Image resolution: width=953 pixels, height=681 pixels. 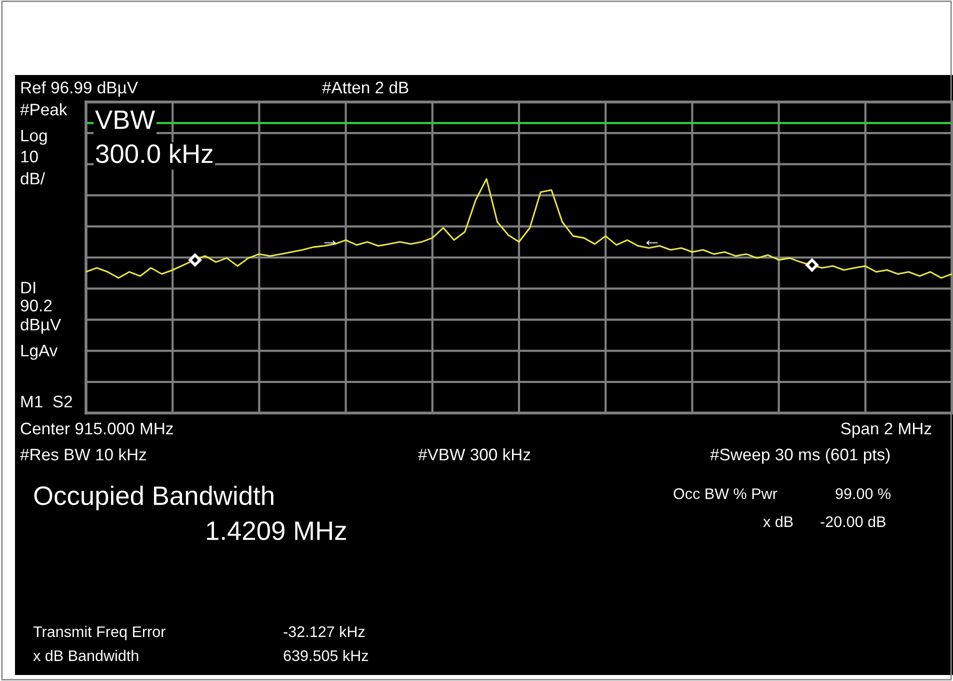 What do you see at coordinates (41, 326) in the screenshot?
I see `text: dBµV` at bounding box center [41, 326].